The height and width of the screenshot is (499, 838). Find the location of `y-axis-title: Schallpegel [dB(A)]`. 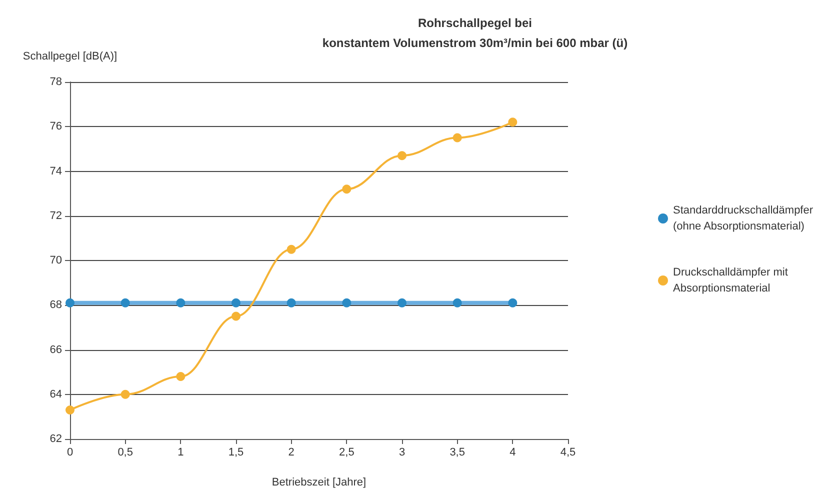

y-axis-title: Schallpegel [dB(A)] is located at coordinates (70, 56).